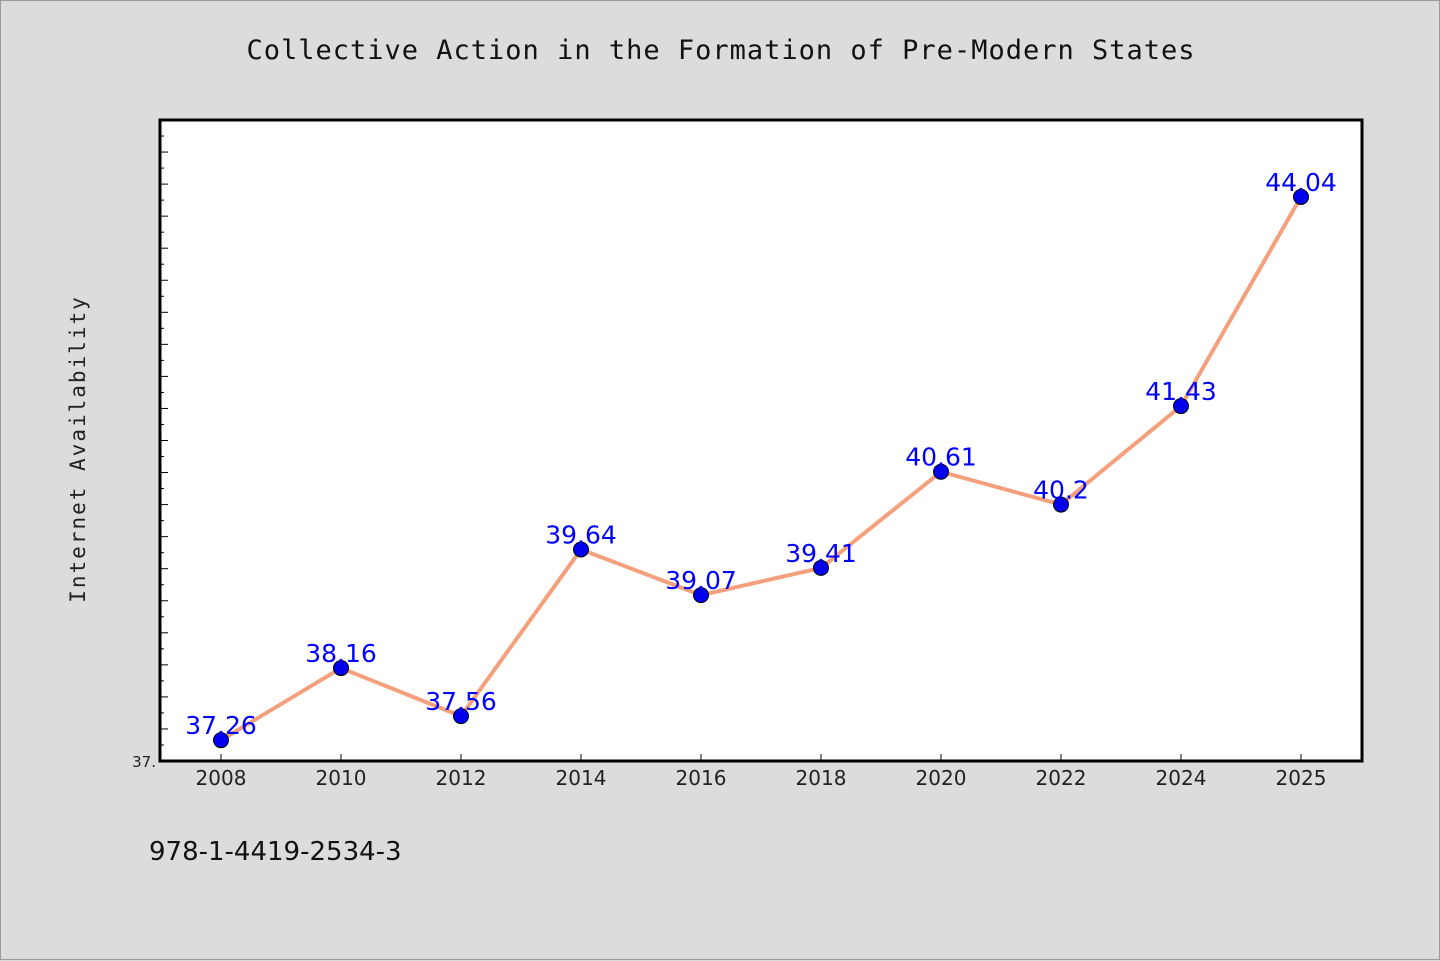  I want to click on x-tick-label: 2018, so click(821, 778).